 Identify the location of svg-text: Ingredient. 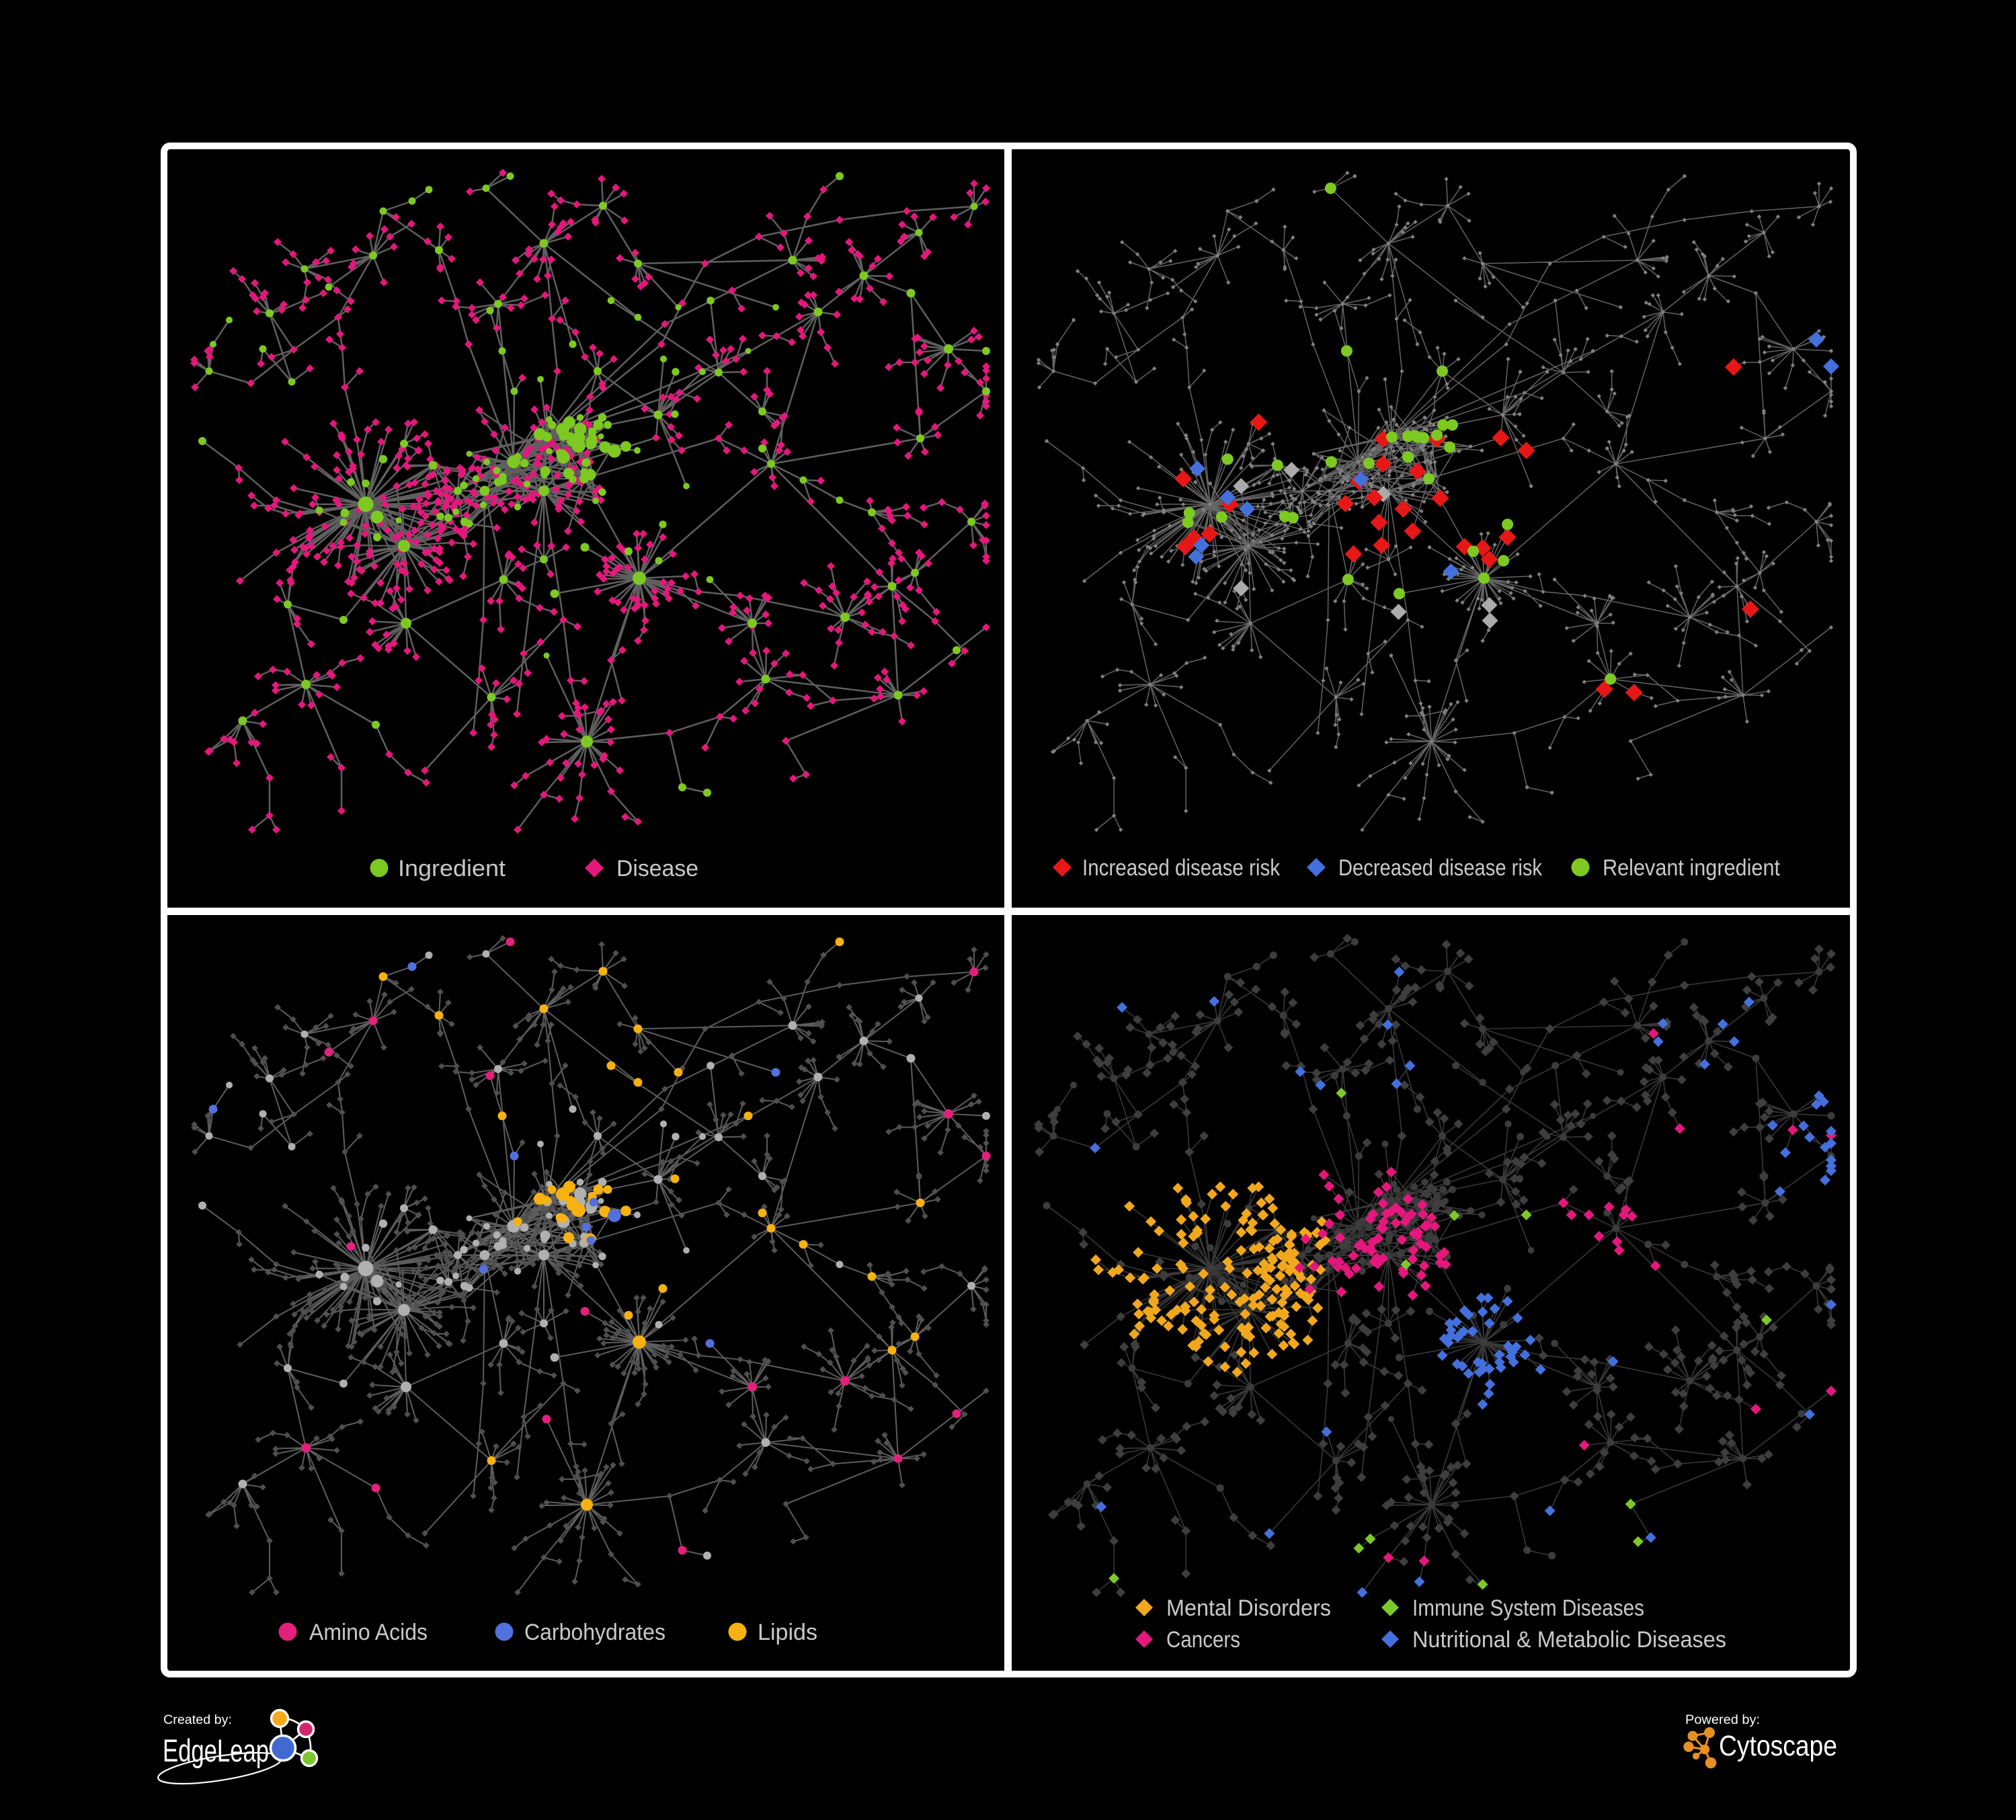
(452, 868).